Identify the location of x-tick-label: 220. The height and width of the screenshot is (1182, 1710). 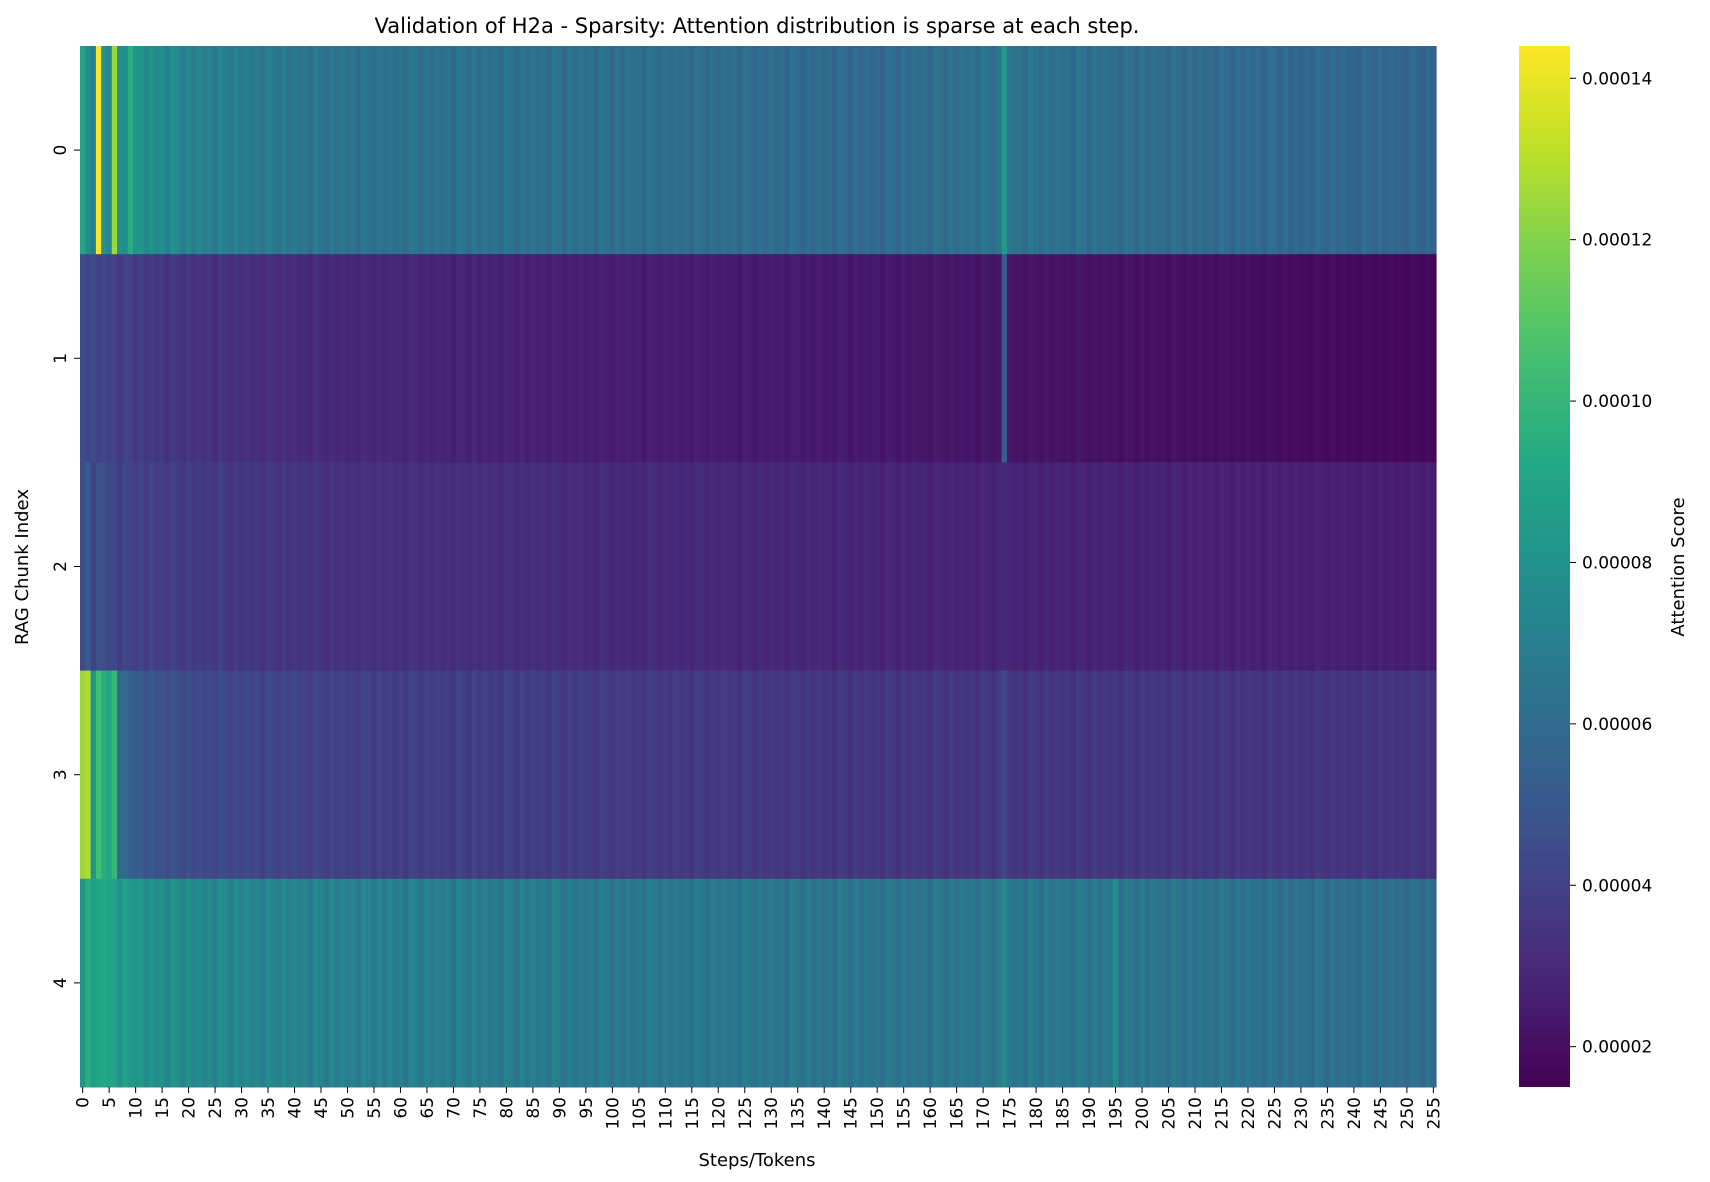
(1249, 1113).